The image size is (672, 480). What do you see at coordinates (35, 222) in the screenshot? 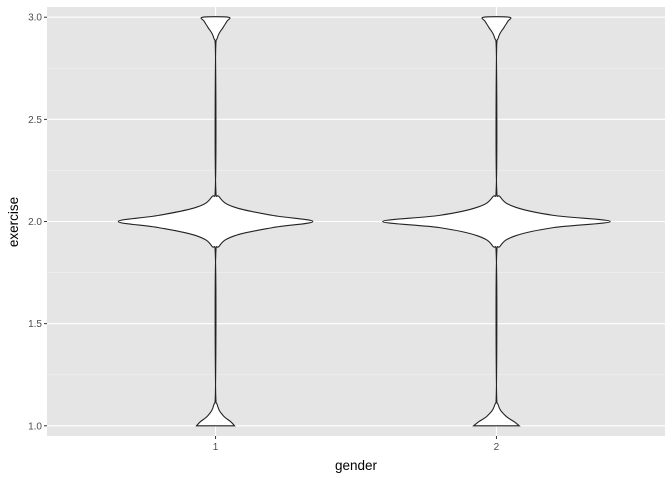
I see `y-tick-label: 2.0` at bounding box center [35, 222].